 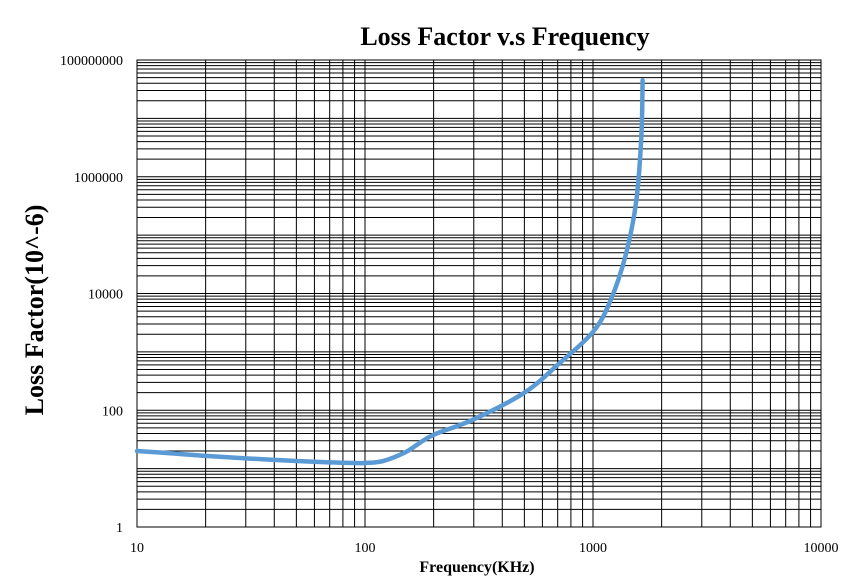 I want to click on x-axis-label: Frequency(KHz), so click(x=476, y=567).